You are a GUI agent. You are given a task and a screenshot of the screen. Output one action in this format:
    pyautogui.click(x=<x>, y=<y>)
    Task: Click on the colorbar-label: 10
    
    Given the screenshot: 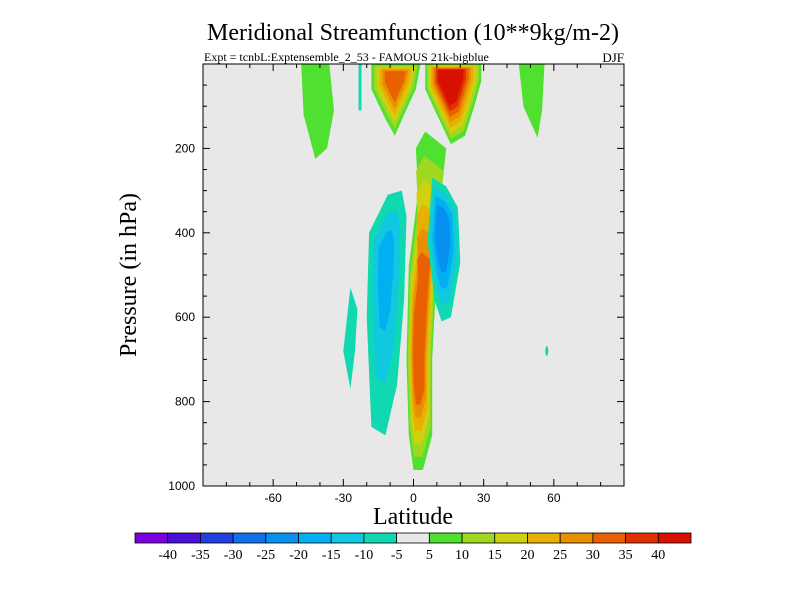 What is the action you would take?
    pyautogui.click(x=462, y=555)
    